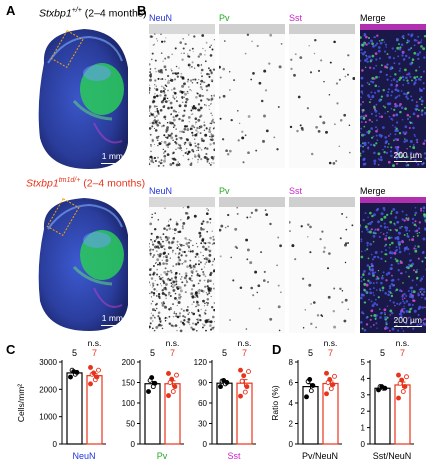  Describe the element at coordinates (129, 383) in the screenshot. I see `y-tick-label: 150` at that location.